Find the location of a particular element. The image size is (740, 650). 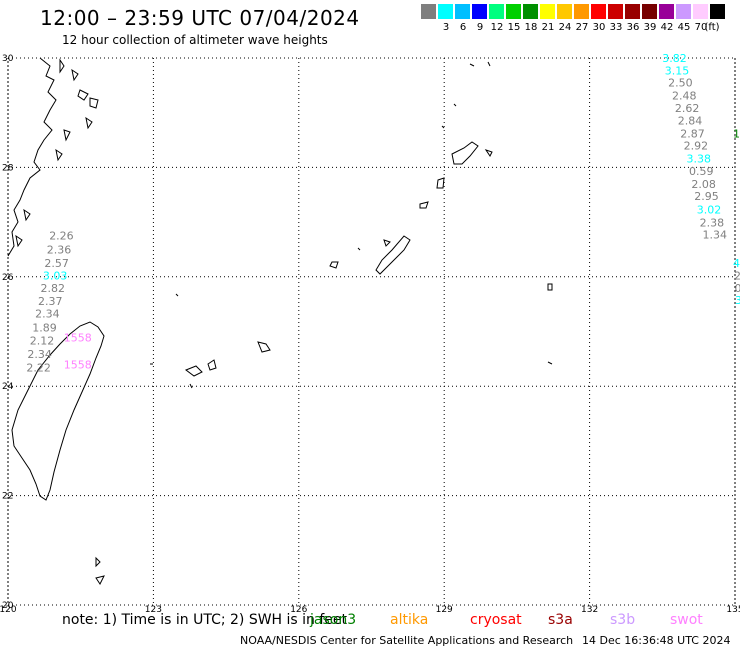

wave-height-label: 2.84 is located at coordinates (690, 121).